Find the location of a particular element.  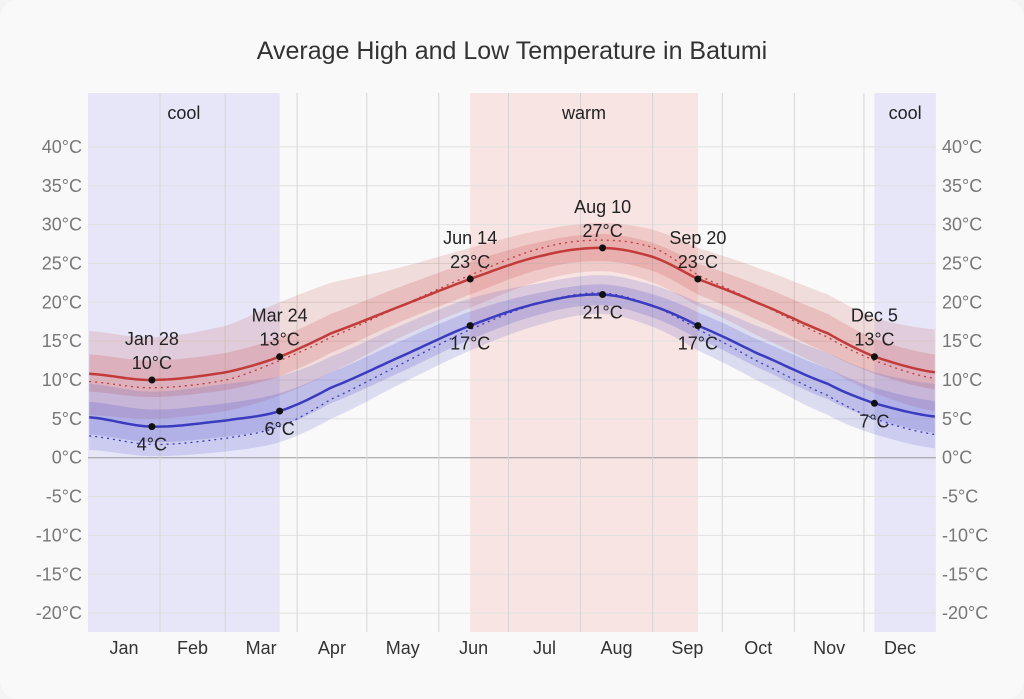

annotation-low: 7°C is located at coordinates (874, 421).